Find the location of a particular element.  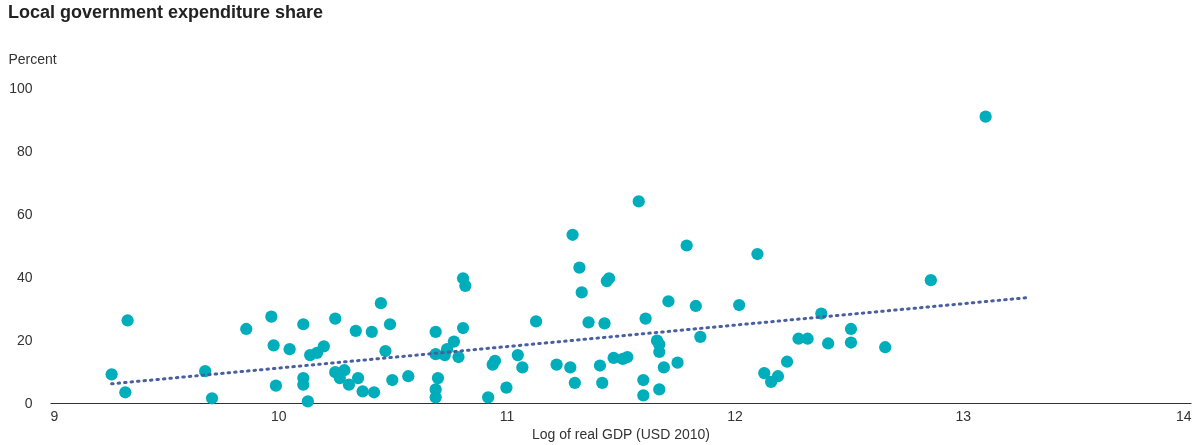

x-tick-label: 11 is located at coordinates (507, 415).